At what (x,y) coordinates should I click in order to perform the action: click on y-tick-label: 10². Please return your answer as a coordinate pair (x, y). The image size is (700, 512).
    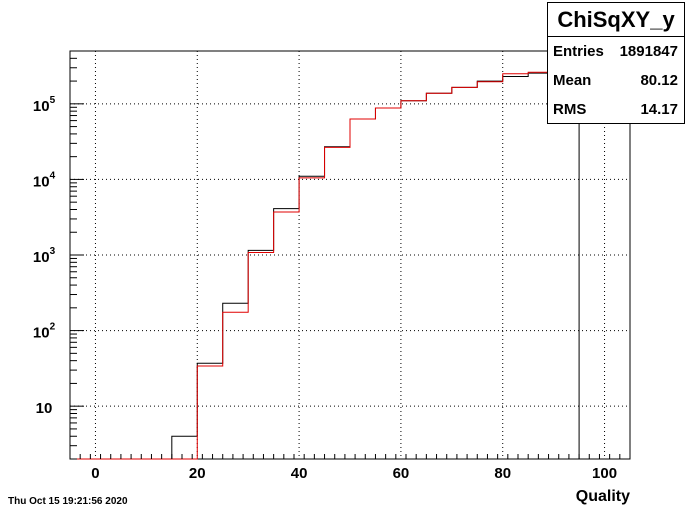
    Looking at the image, I should click on (44, 332).